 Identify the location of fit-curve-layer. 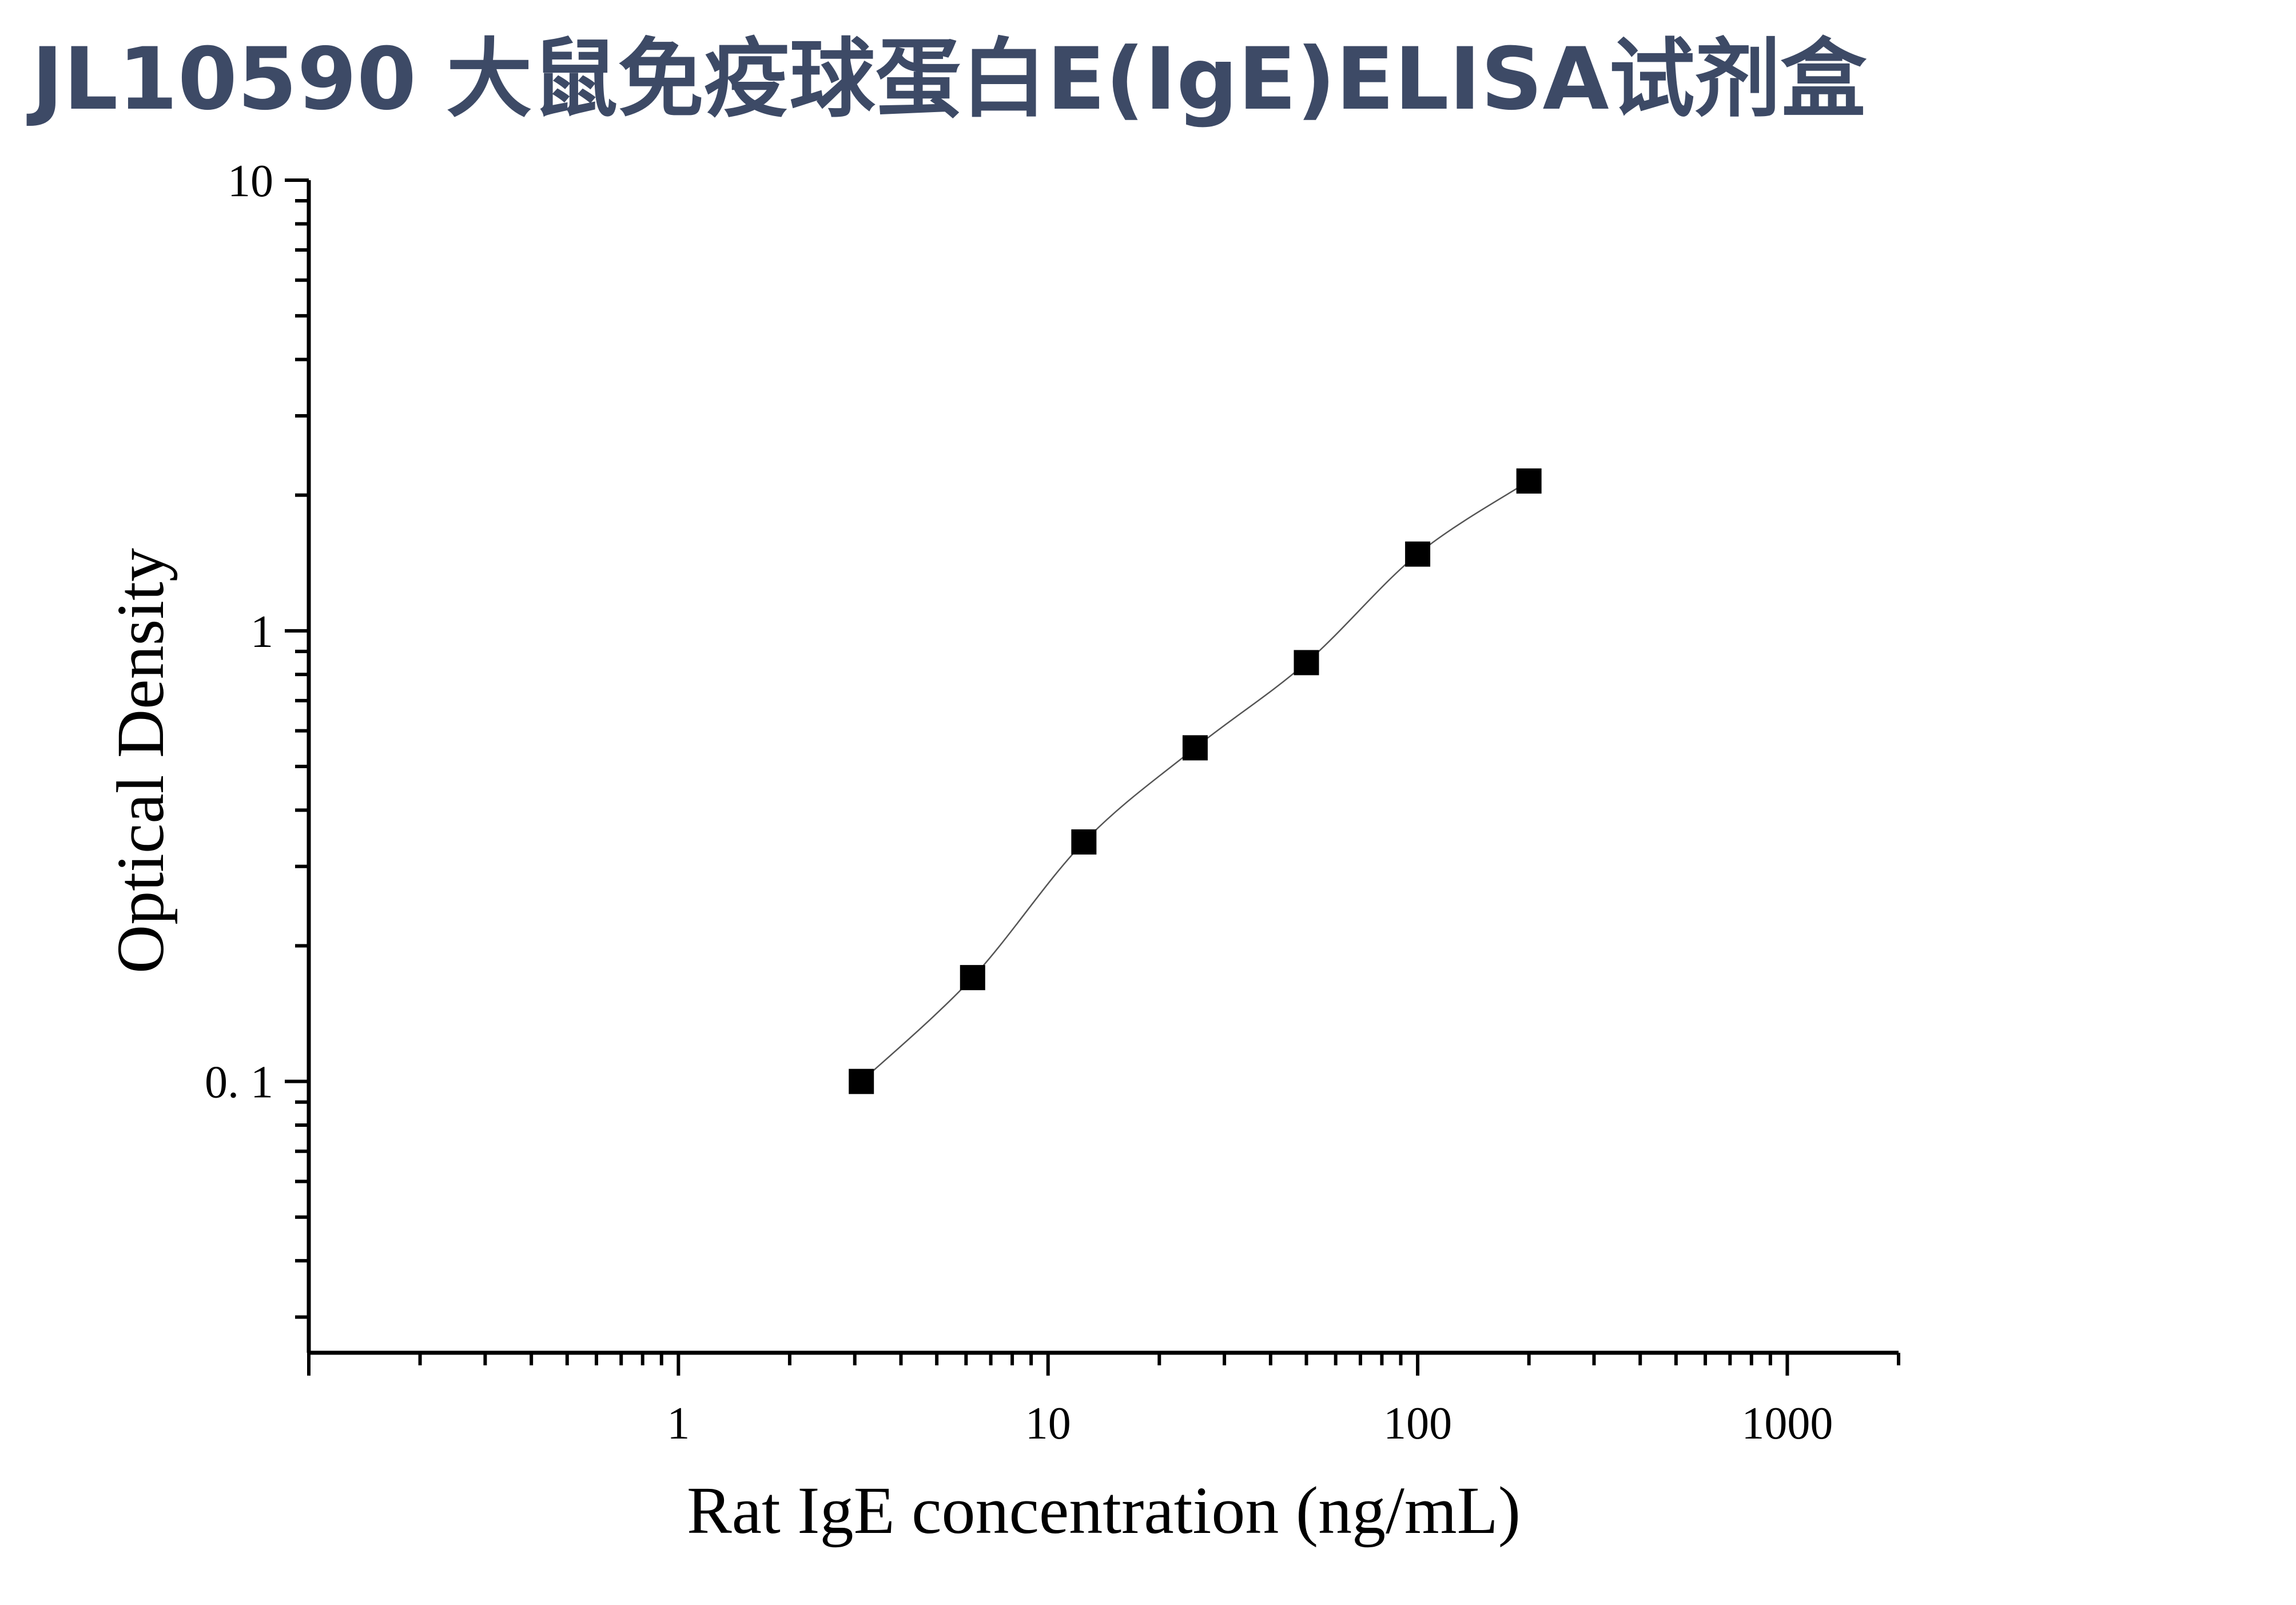
(1195, 781).